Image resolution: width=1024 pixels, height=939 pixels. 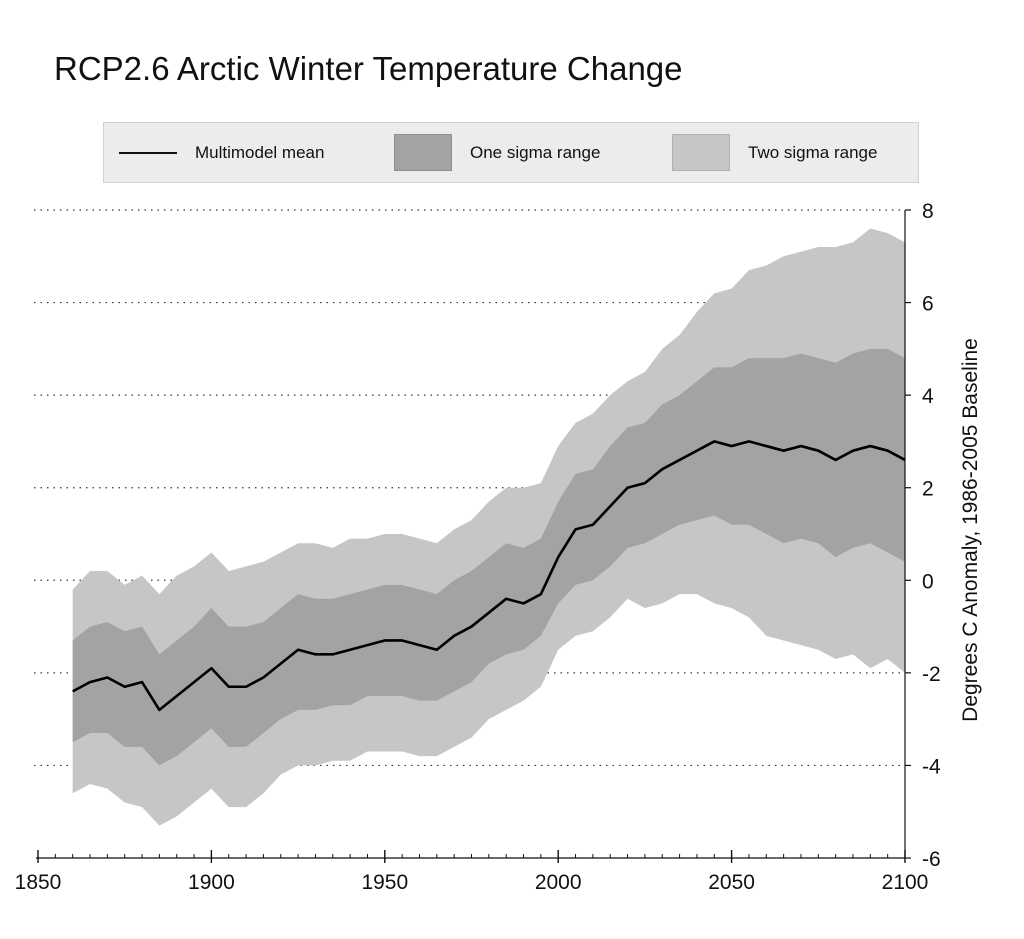 What do you see at coordinates (928, 211) in the screenshot?
I see `y-tick-label: 8` at bounding box center [928, 211].